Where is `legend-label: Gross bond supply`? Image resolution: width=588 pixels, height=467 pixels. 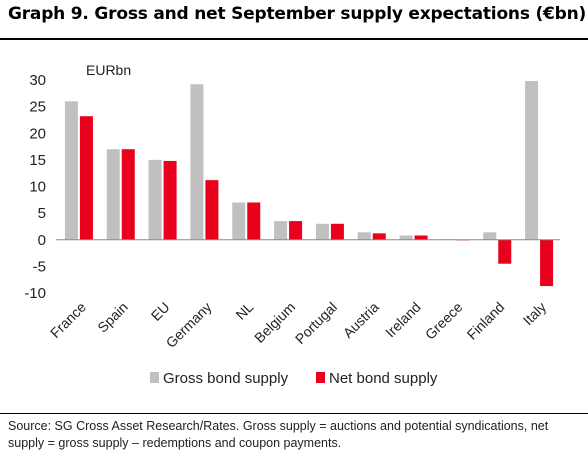
legend-label: Gross bond supply is located at coordinates (226, 378).